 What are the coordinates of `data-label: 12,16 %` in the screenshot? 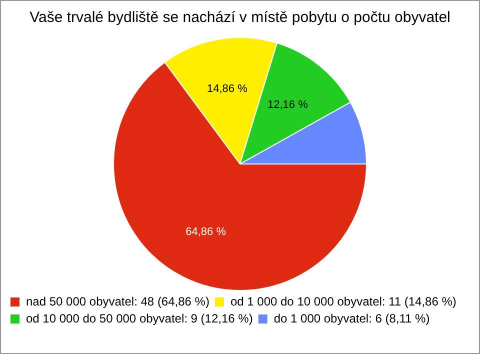 It's located at (287, 104).